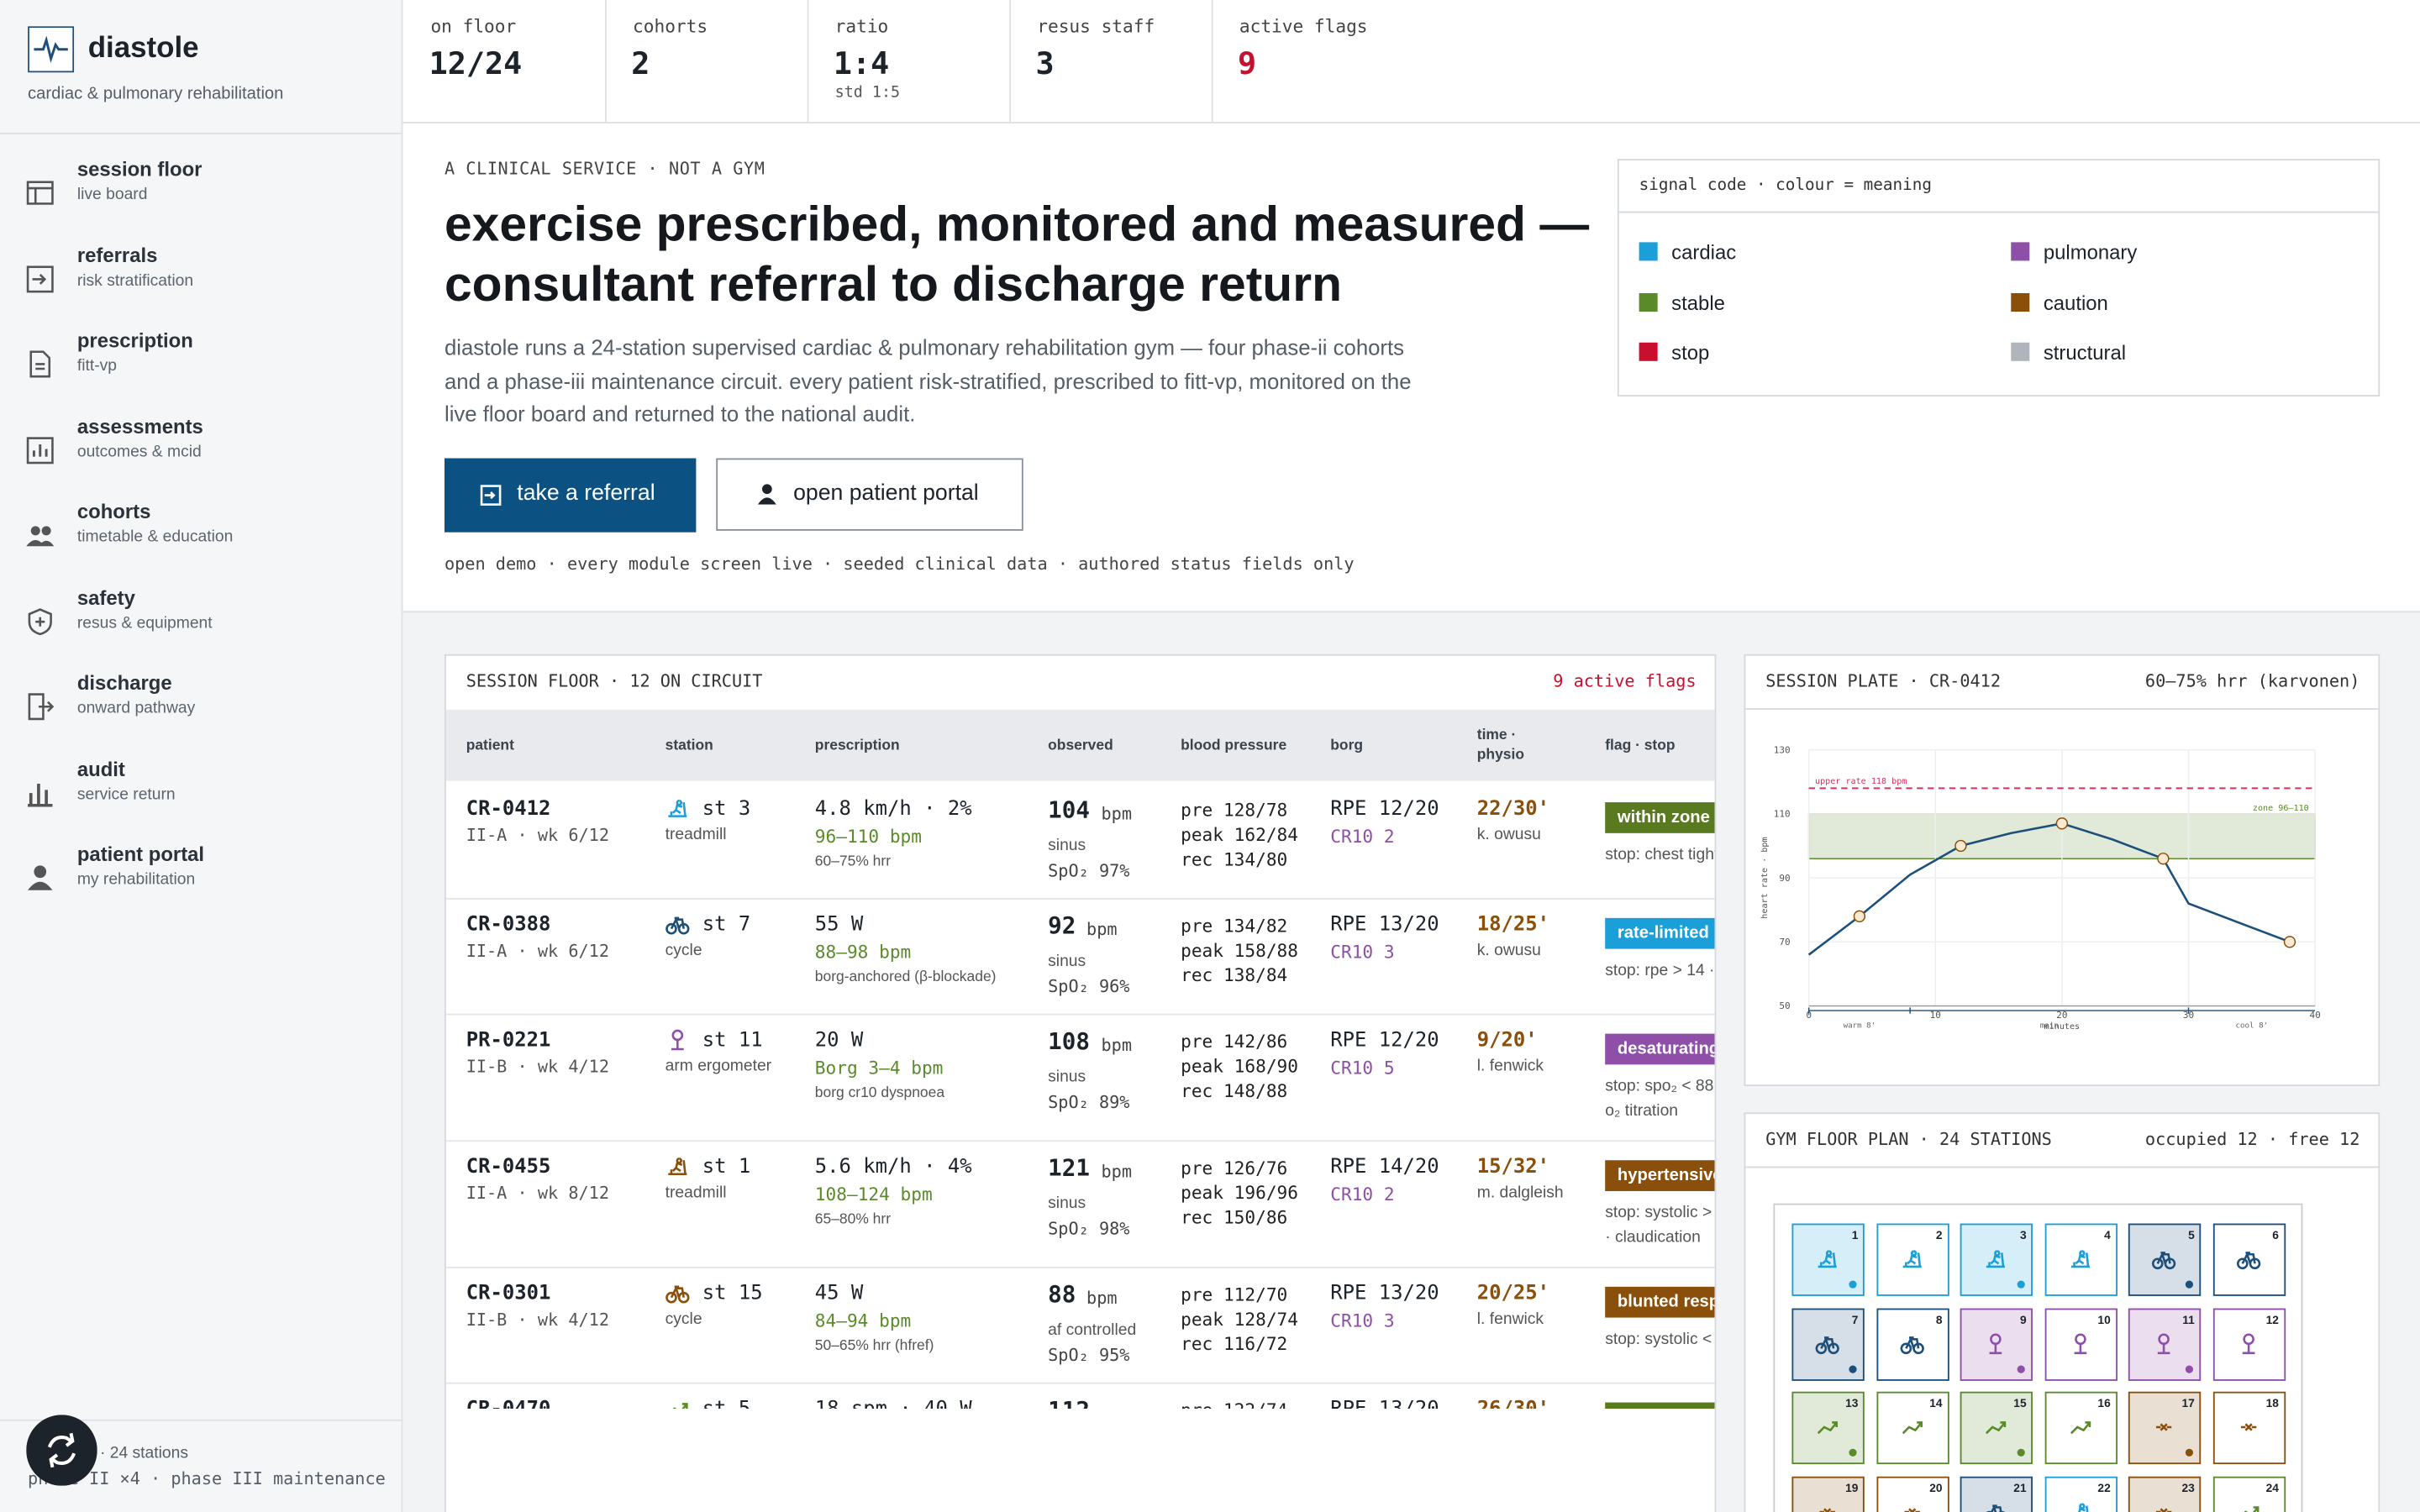  What do you see at coordinates (2188, 1487) in the screenshot?
I see `station-number: 23` at bounding box center [2188, 1487].